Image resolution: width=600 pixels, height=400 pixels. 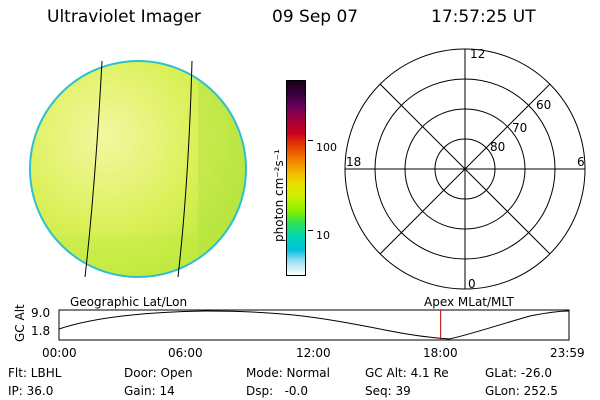 What do you see at coordinates (277, 391) in the screenshot?
I see `status-dsp: Dsp: -0.0` at bounding box center [277, 391].